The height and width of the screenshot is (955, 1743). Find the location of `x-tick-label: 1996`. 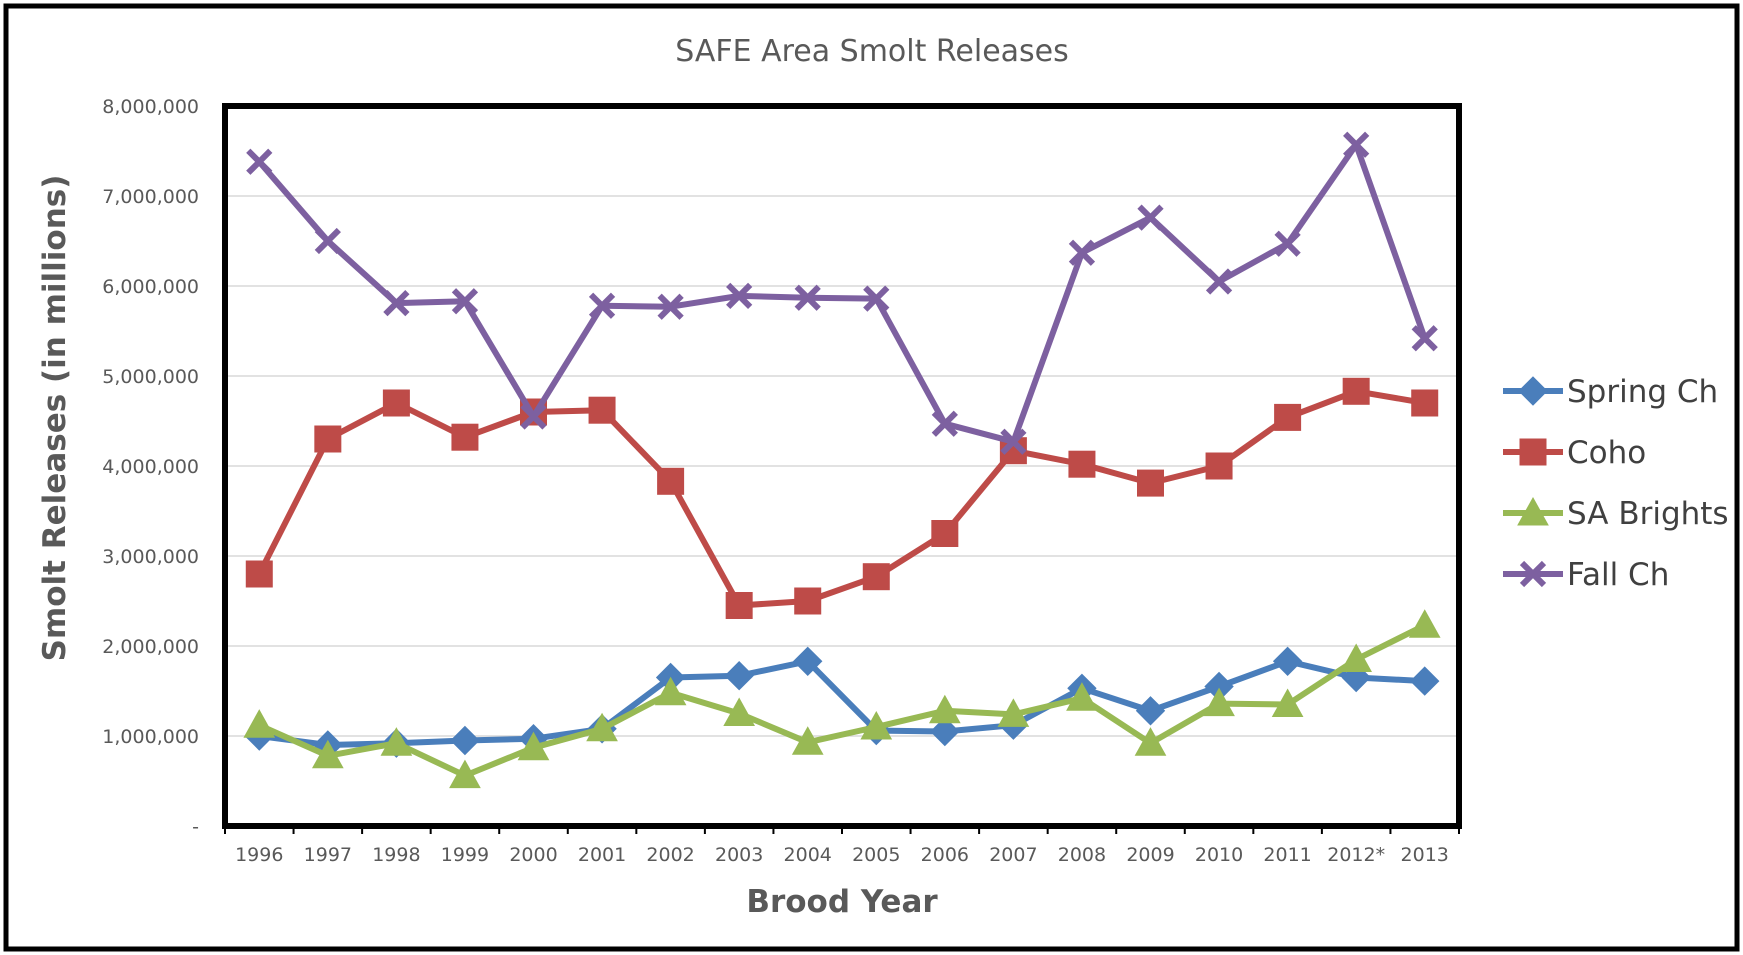

x-tick-label: 1996 is located at coordinates (259, 855).